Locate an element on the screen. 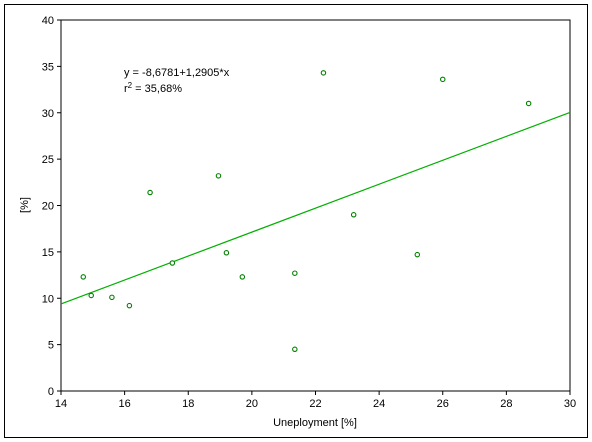  r-squared-label: r2 = 35,68% is located at coordinates (153, 88).